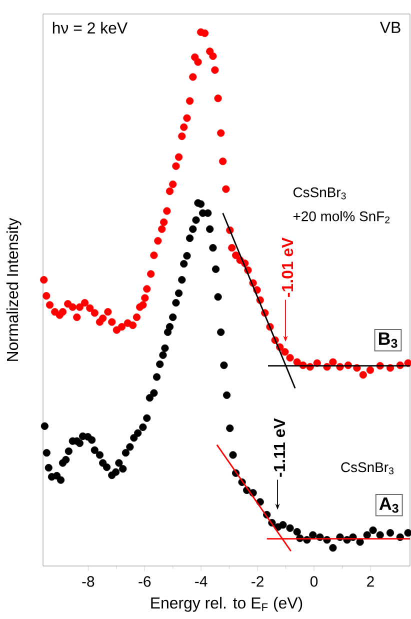 This screenshot has width=411, height=619. Describe the element at coordinates (88, 581) in the screenshot. I see `x-tick-label: -8` at that location.